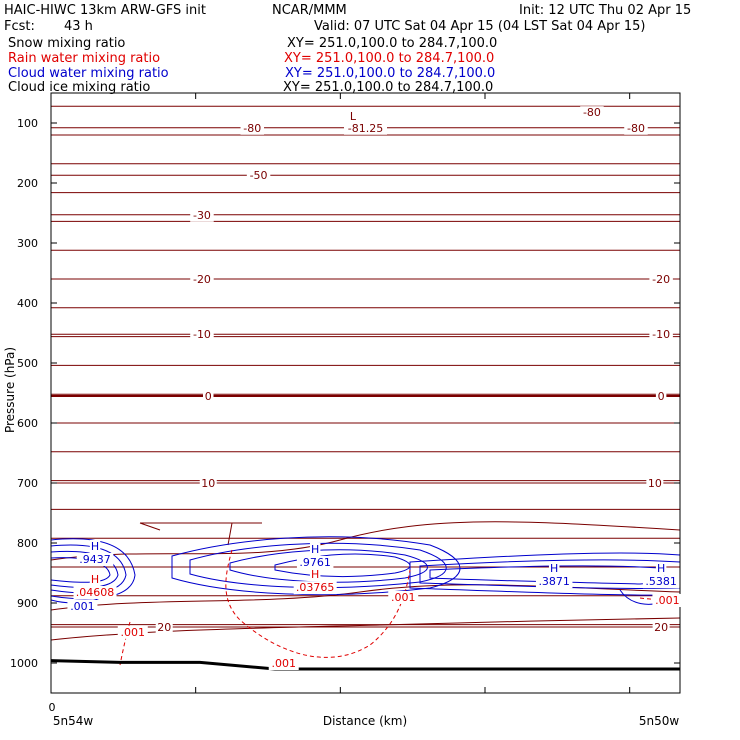 This screenshot has height=740, width=740. What do you see at coordinates (52, 707) in the screenshot?
I see `x-start-tick-label: 0` at bounding box center [52, 707].